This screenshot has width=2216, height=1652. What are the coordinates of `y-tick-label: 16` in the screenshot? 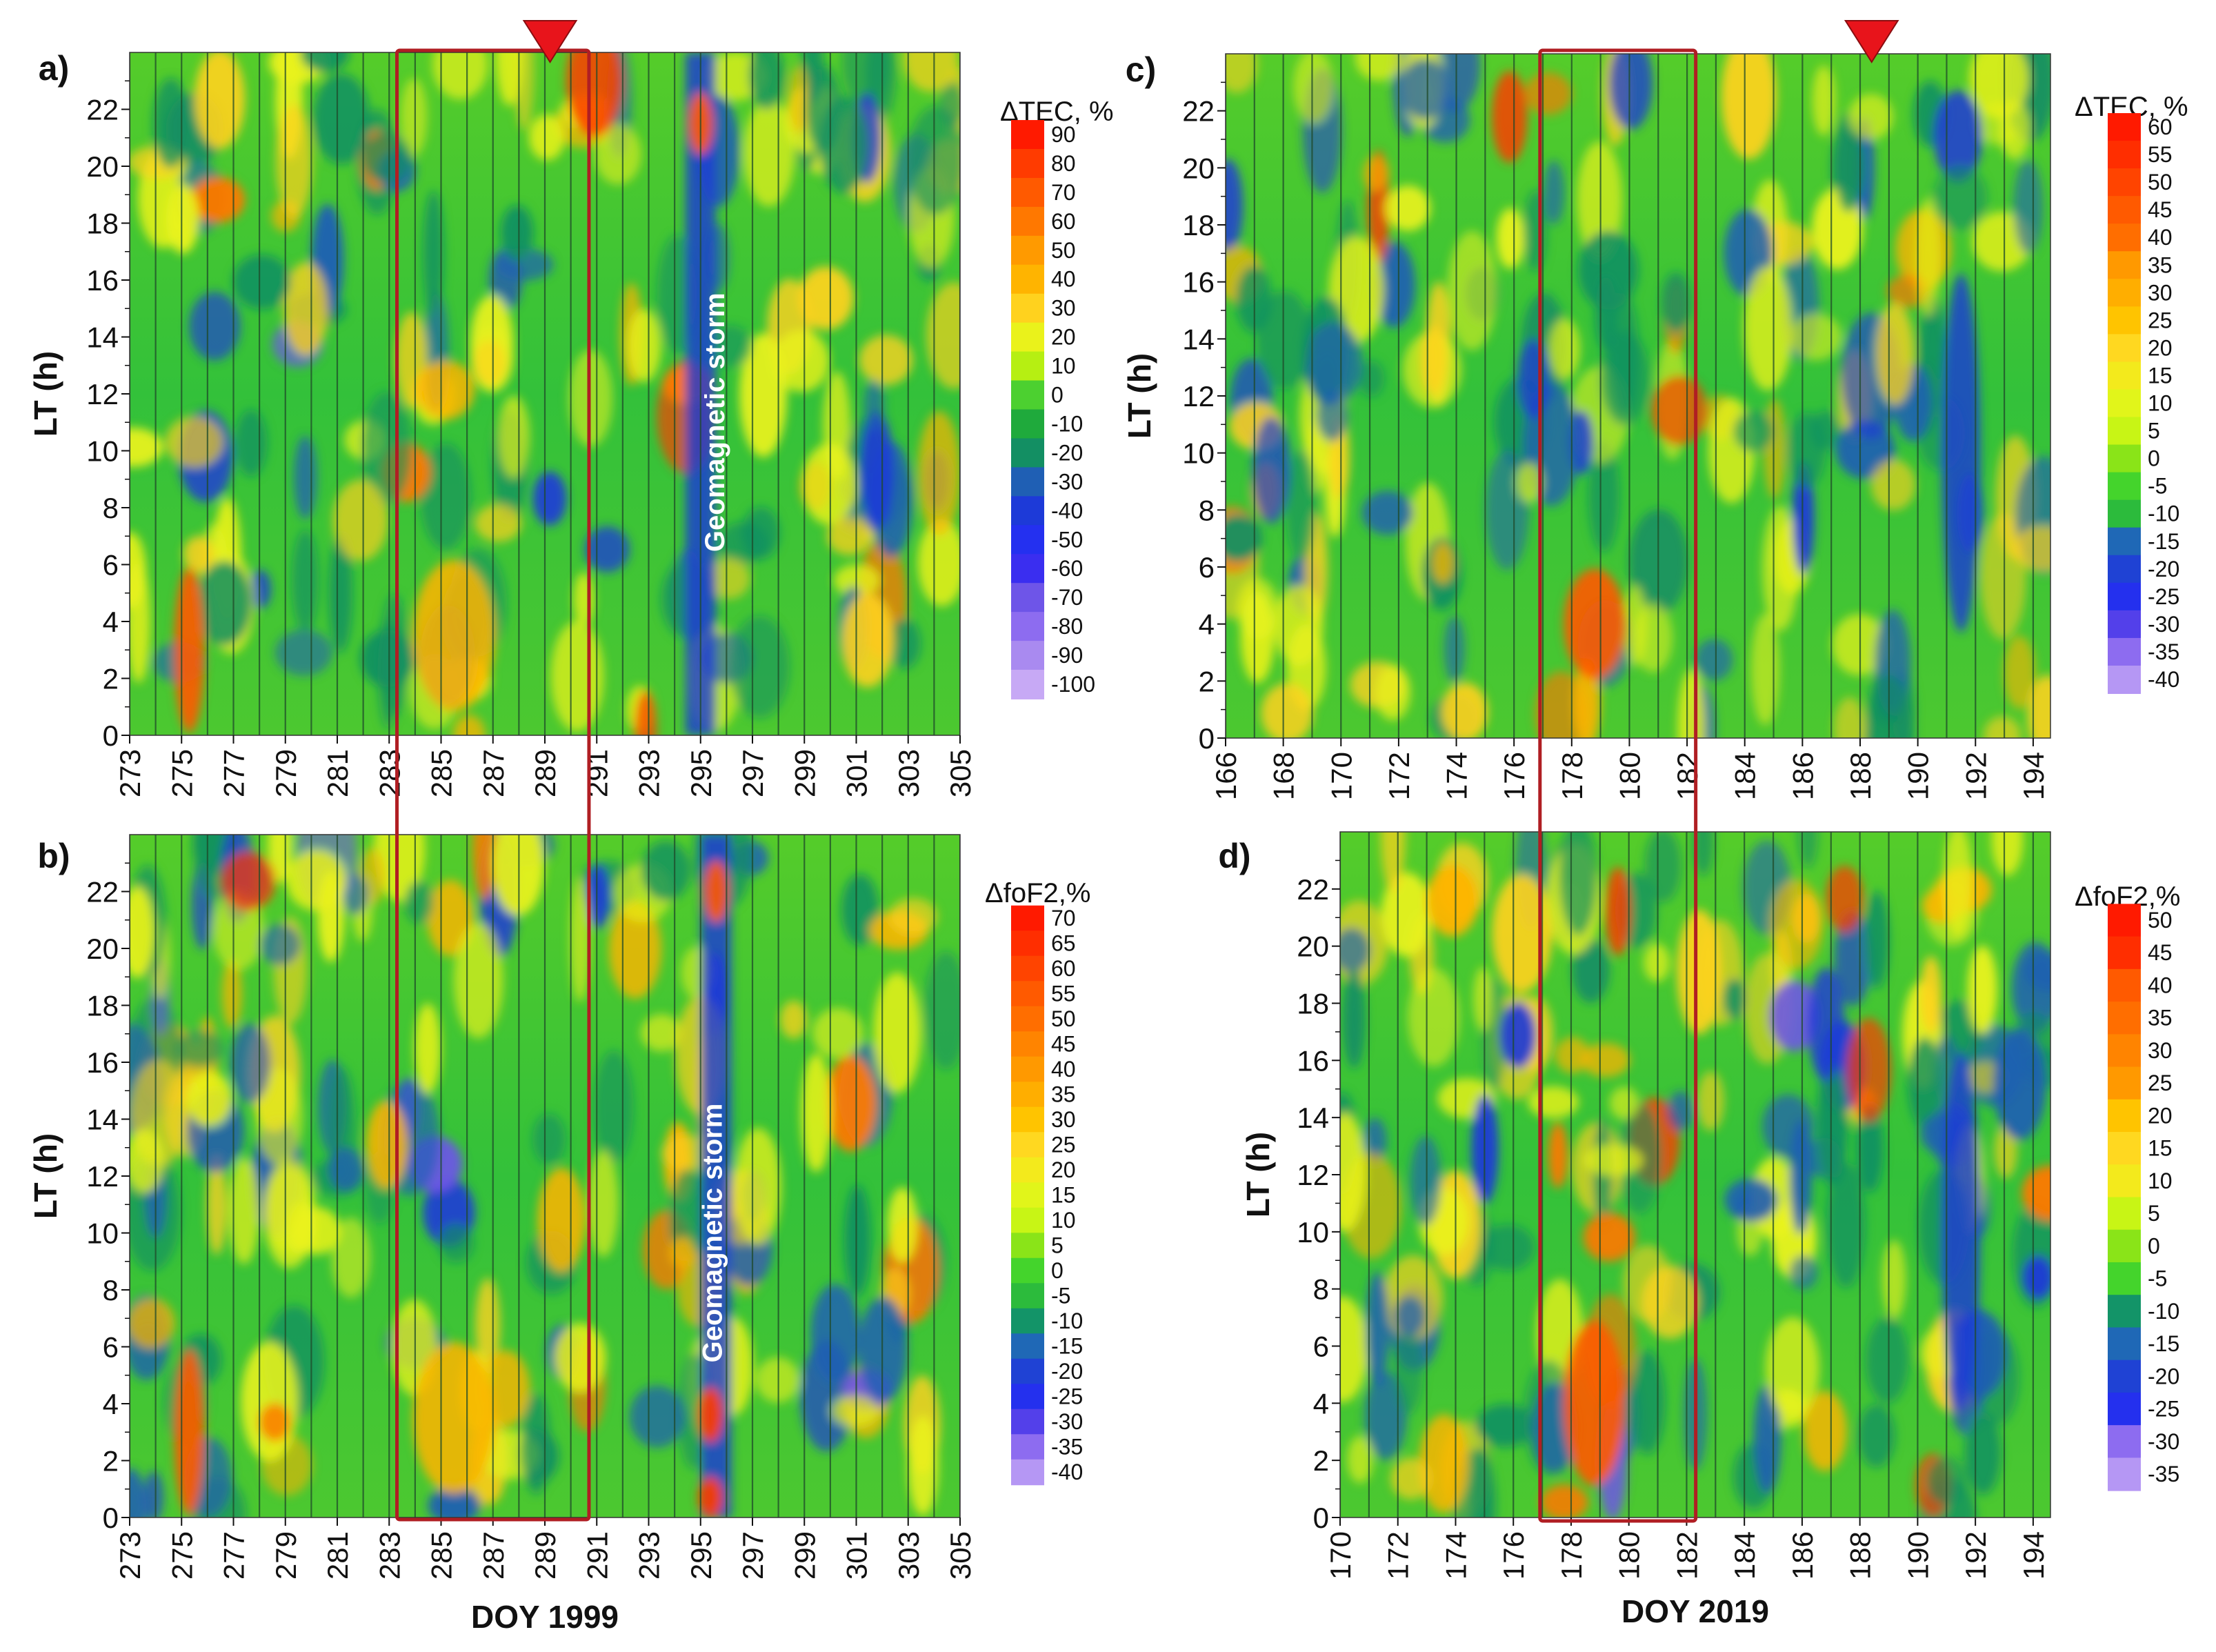 It's located at (1313, 1060).